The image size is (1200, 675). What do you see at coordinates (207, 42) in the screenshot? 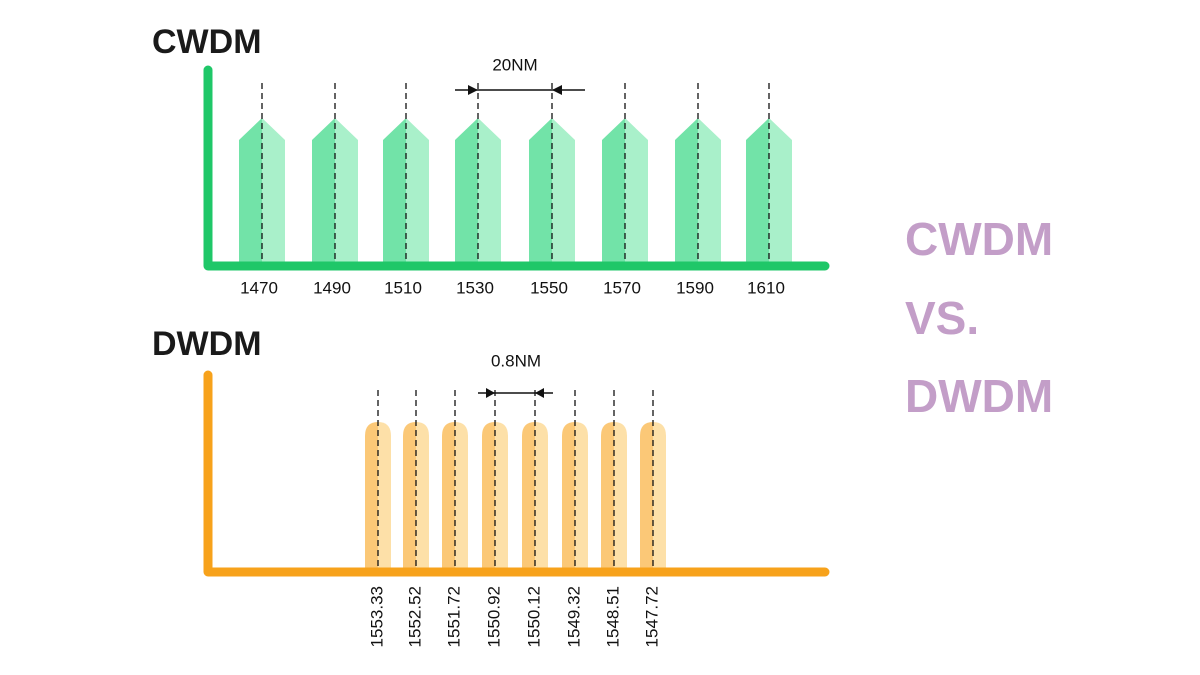
I see `cwdm-title: CWDM` at bounding box center [207, 42].